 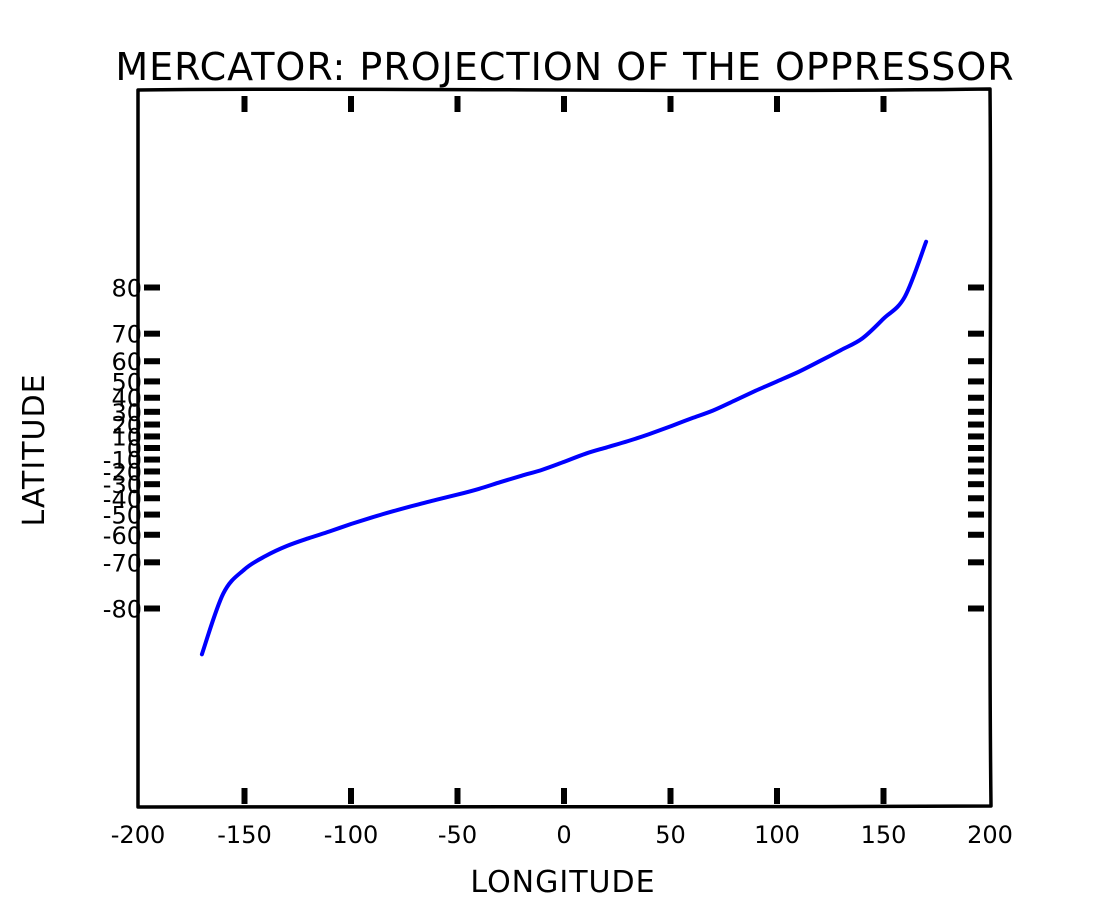 What do you see at coordinates (126, 362) in the screenshot?
I see `y-tick-label: 60` at bounding box center [126, 362].